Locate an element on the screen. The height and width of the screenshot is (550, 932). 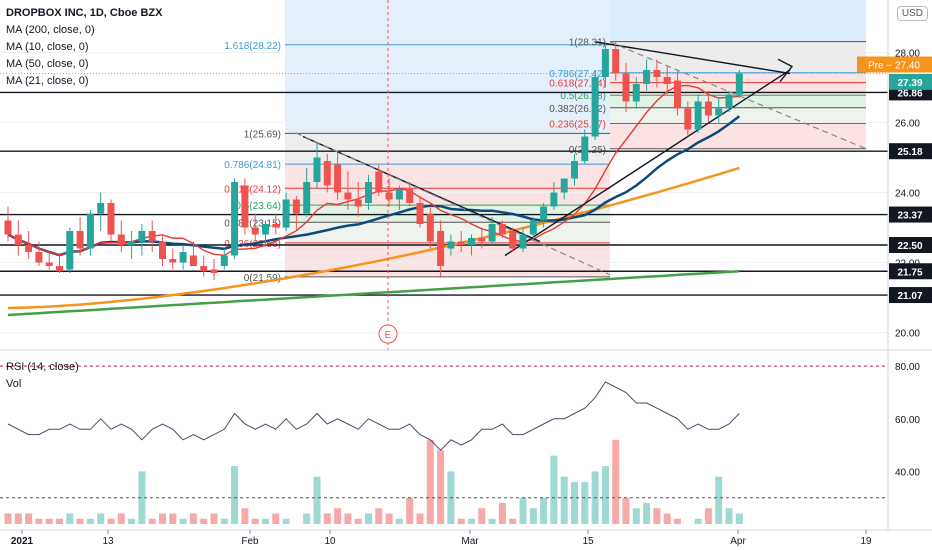
fib-left-label: 0(21.59) is located at coordinates (262, 278).